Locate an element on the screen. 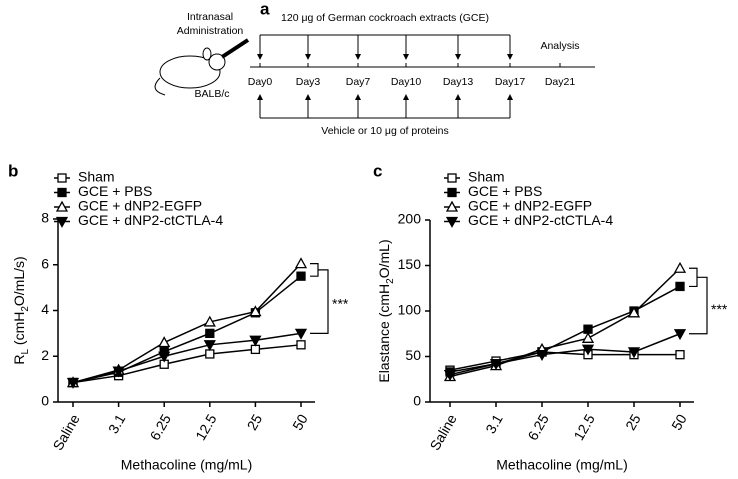 This screenshot has height=479, width=738. day-label: Day17 is located at coordinates (510, 82).